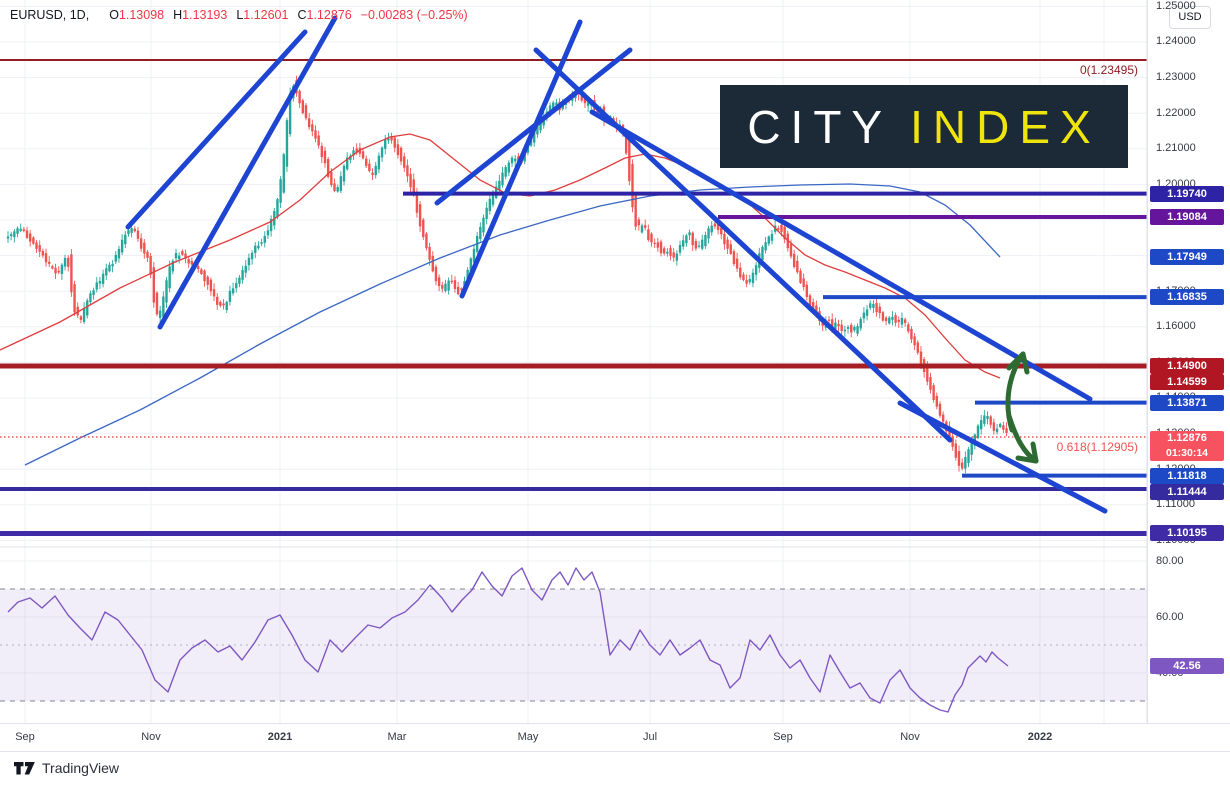 This screenshot has width=1230, height=812. Describe the element at coordinates (615, 737) in the screenshot. I see `time-axis: Sep Nov 2021 Mar May Jul Sep Nov 2022` at that location.